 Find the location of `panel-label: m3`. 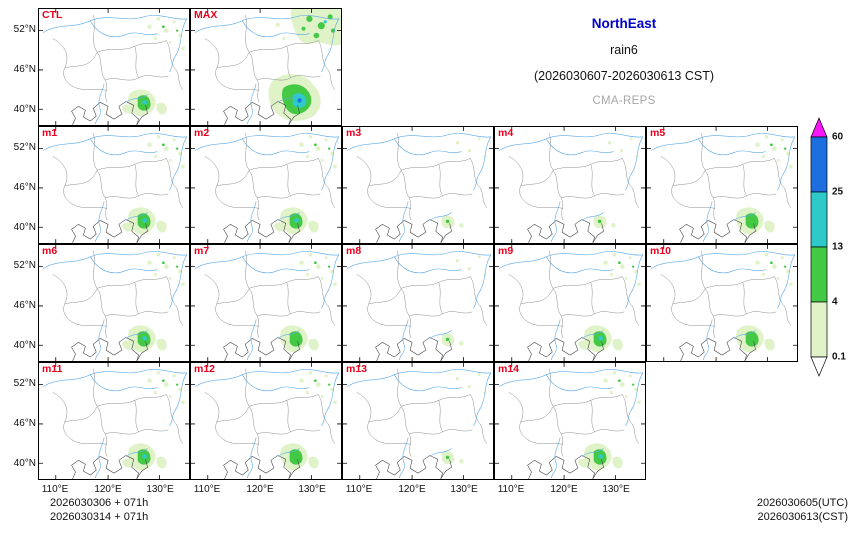

panel-label: m3 is located at coordinates (354, 133).